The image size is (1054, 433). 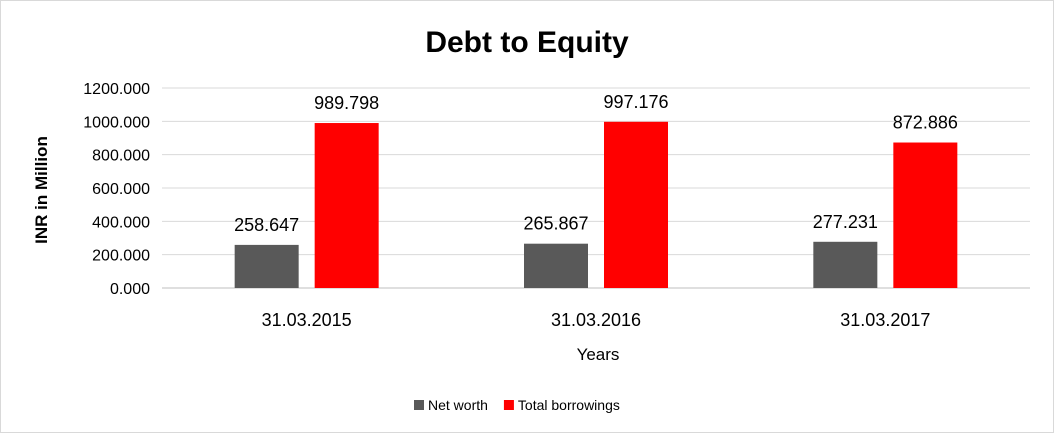 What do you see at coordinates (925, 123) in the screenshot?
I see `data-label: 872.886` at bounding box center [925, 123].